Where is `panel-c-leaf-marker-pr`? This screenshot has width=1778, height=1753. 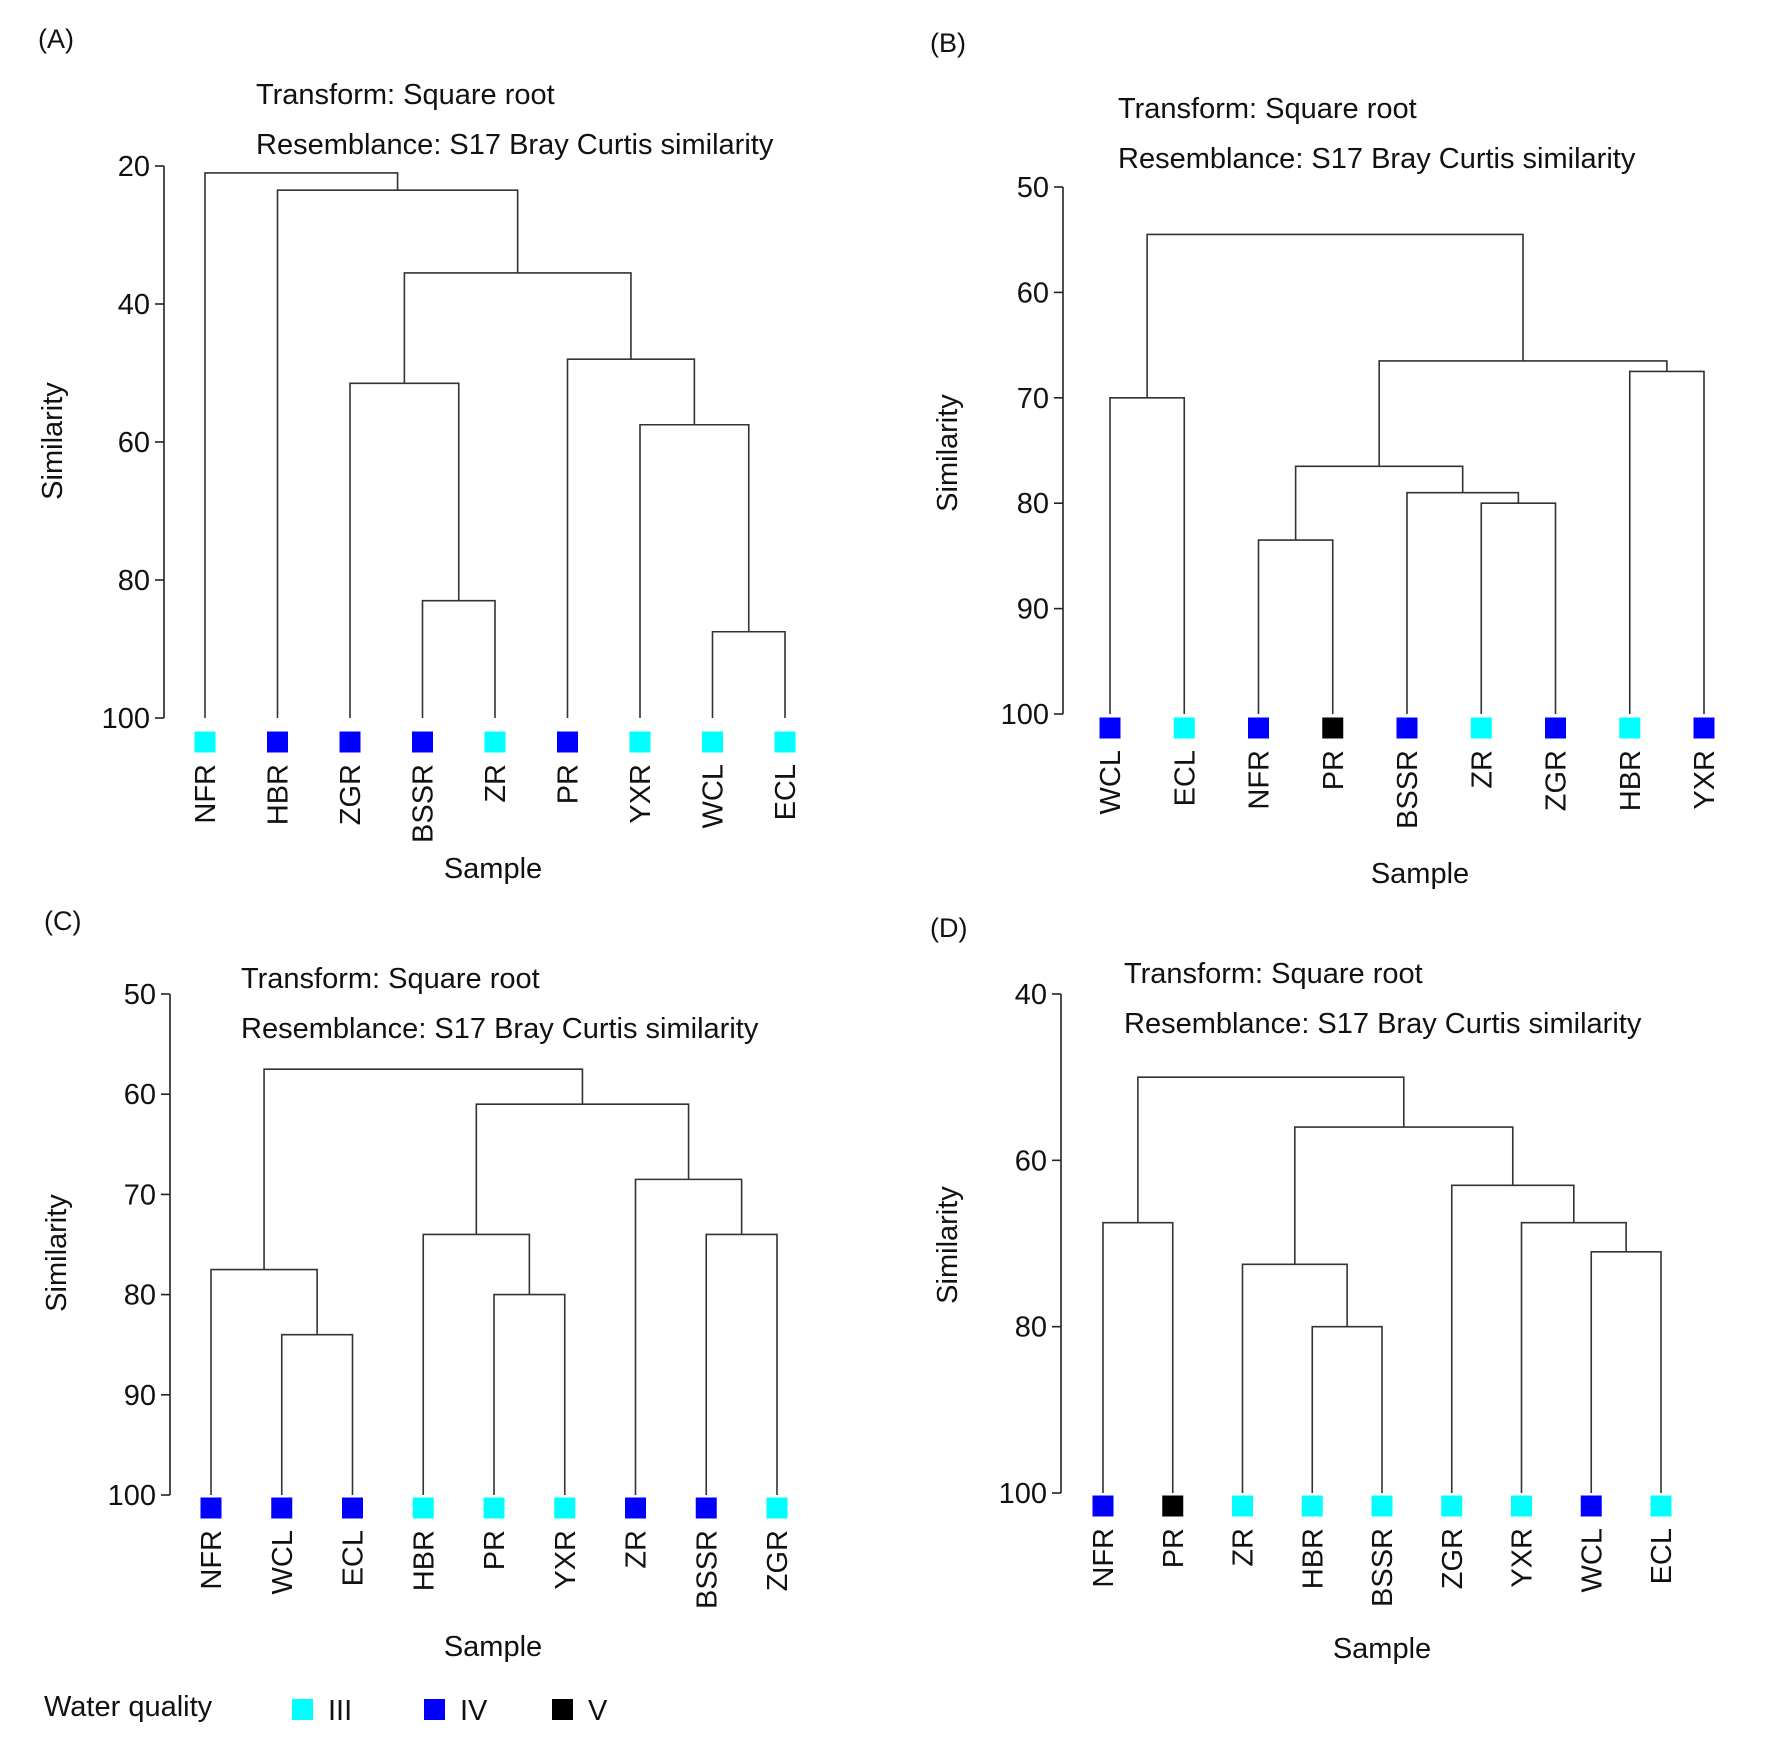 panel-c-leaf-marker-pr is located at coordinates (494, 1508).